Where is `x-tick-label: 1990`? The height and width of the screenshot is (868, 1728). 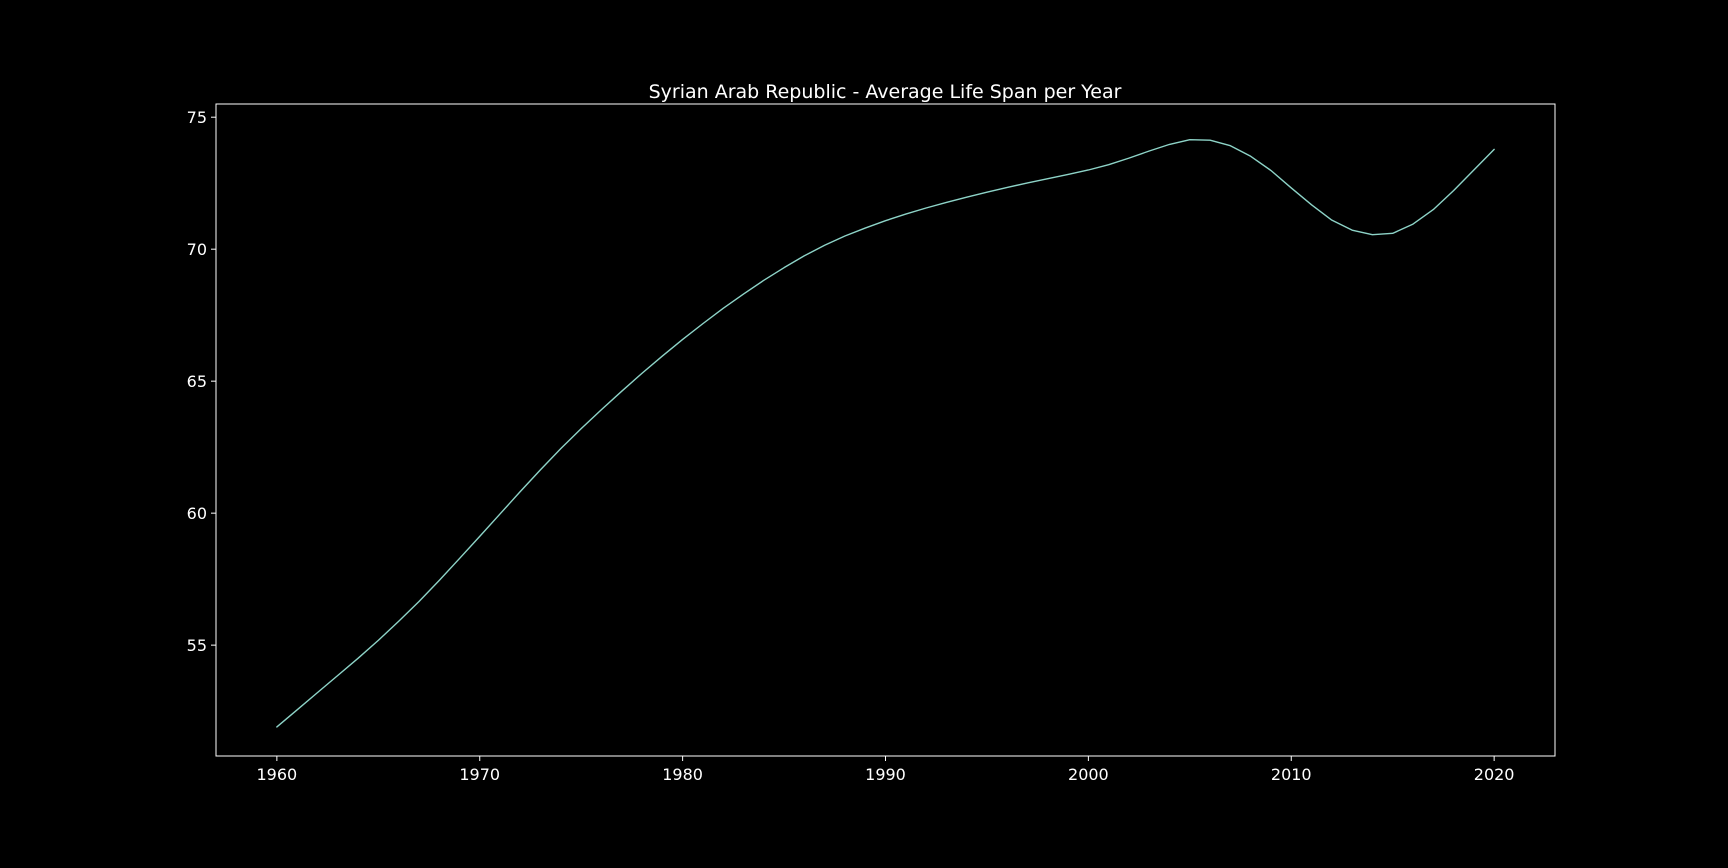
x-tick-label: 1990 is located at coordinates (885, 774).